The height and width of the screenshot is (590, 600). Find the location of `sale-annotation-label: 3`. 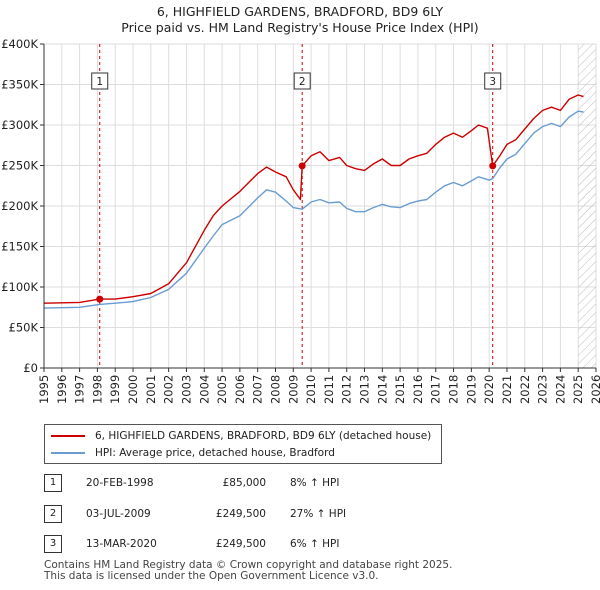

sale-annotation-label: 3 is located at coordinates (492, 82).